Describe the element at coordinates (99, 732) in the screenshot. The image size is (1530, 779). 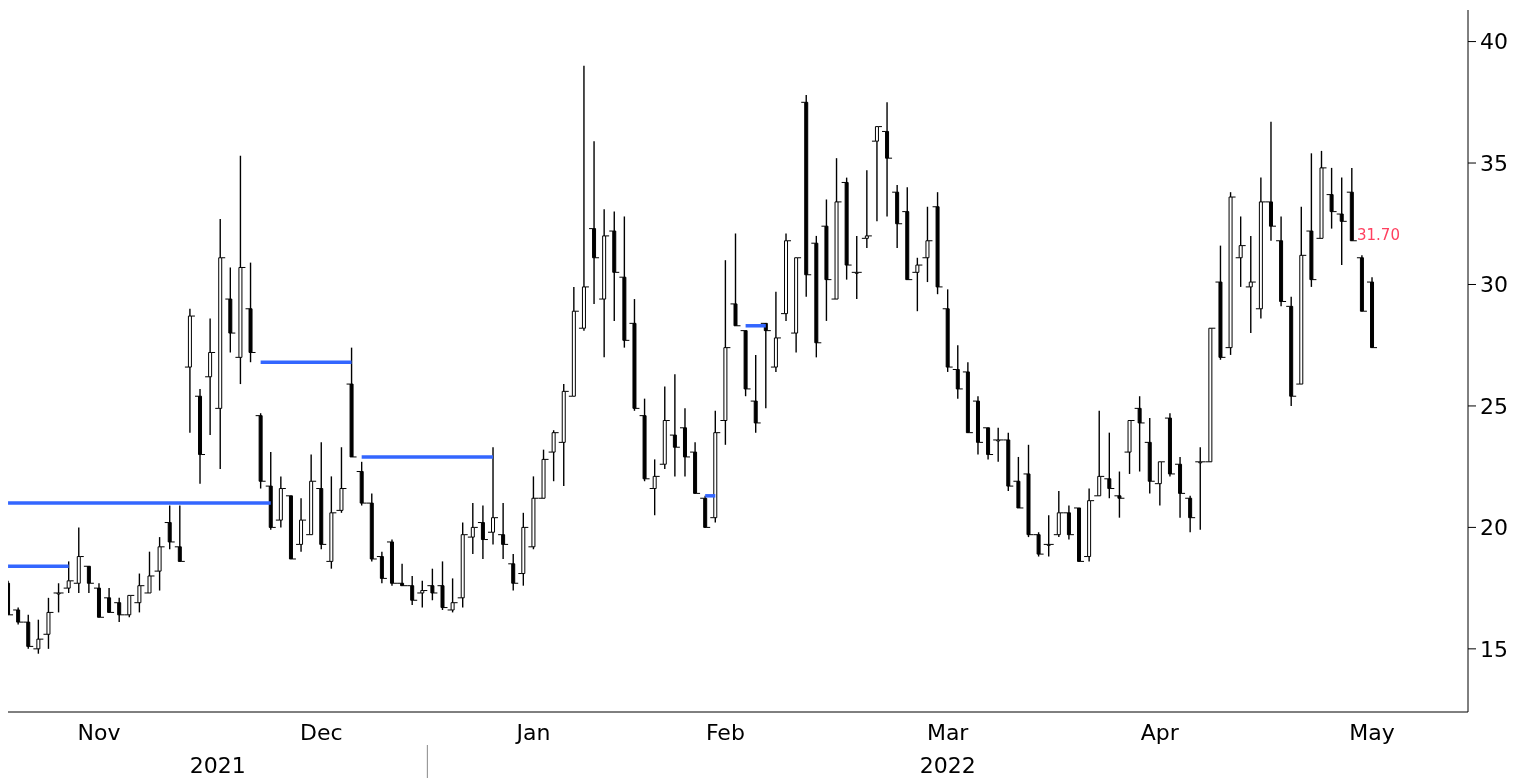
I see `x-tick-label: Nov` at that location.